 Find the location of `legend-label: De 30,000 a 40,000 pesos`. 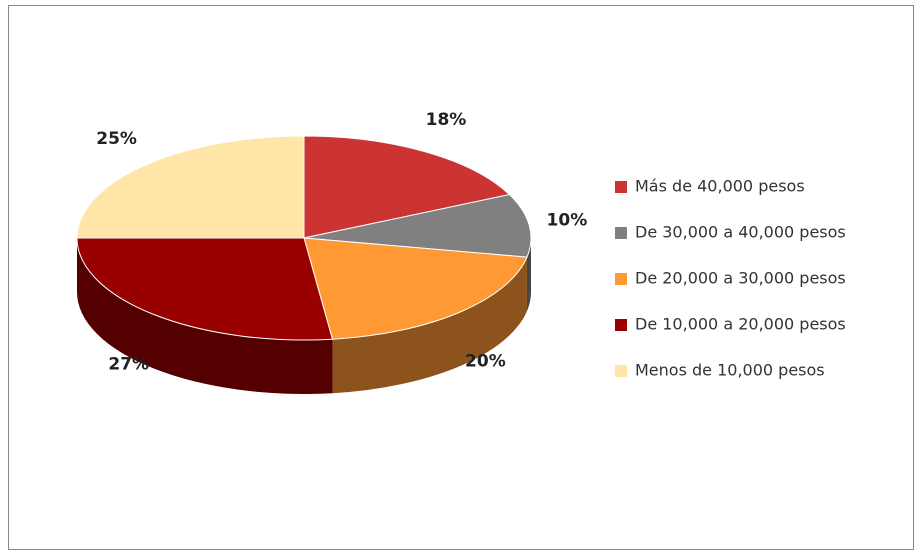

legend-label: De 30,000 a 40,000 pesos is located at coordinates (740, 232).